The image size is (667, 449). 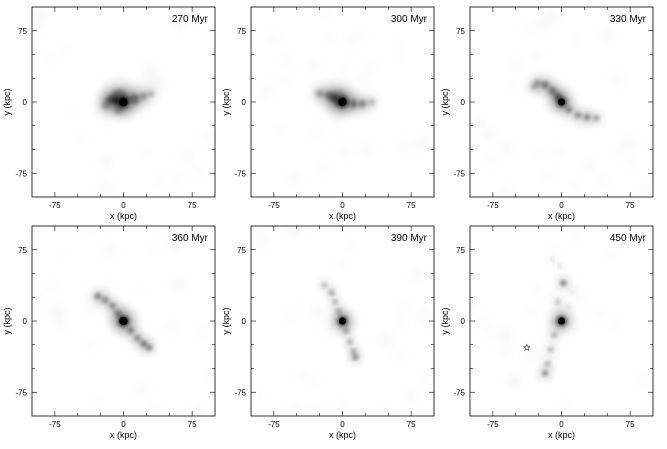 I want to click on time-label: 270 Myr, so click(x=190, y=19).